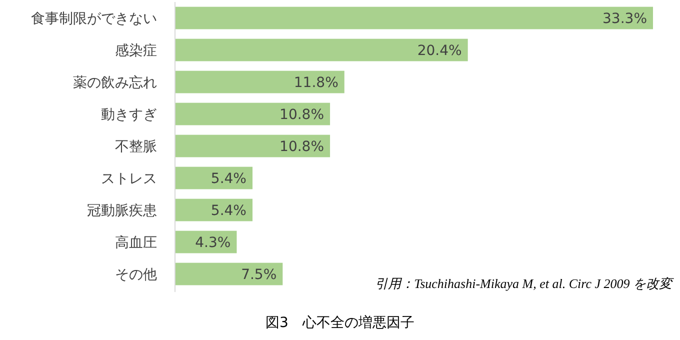 The width and height of the screenshot is (680, 340). I want to click on data-label: 33.3%, so click(624, 18).